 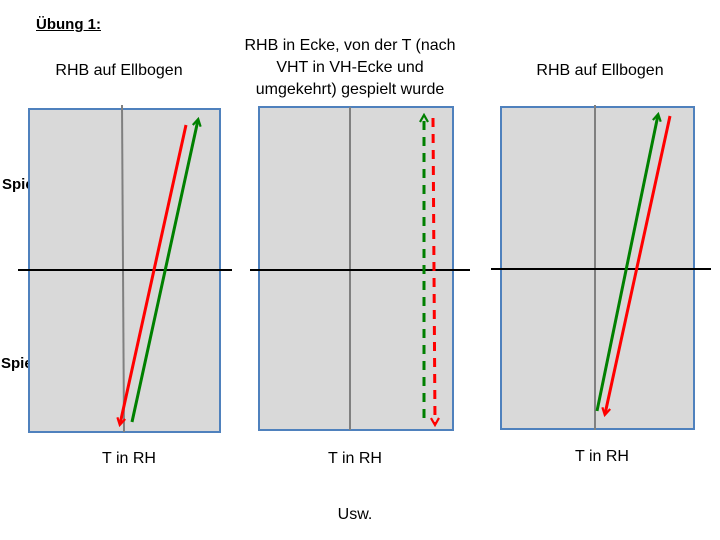 What do you see at coordinates (355, 514) in the screenshot?
I see `footer-text: Usw.` at bounding box center [355, 514].